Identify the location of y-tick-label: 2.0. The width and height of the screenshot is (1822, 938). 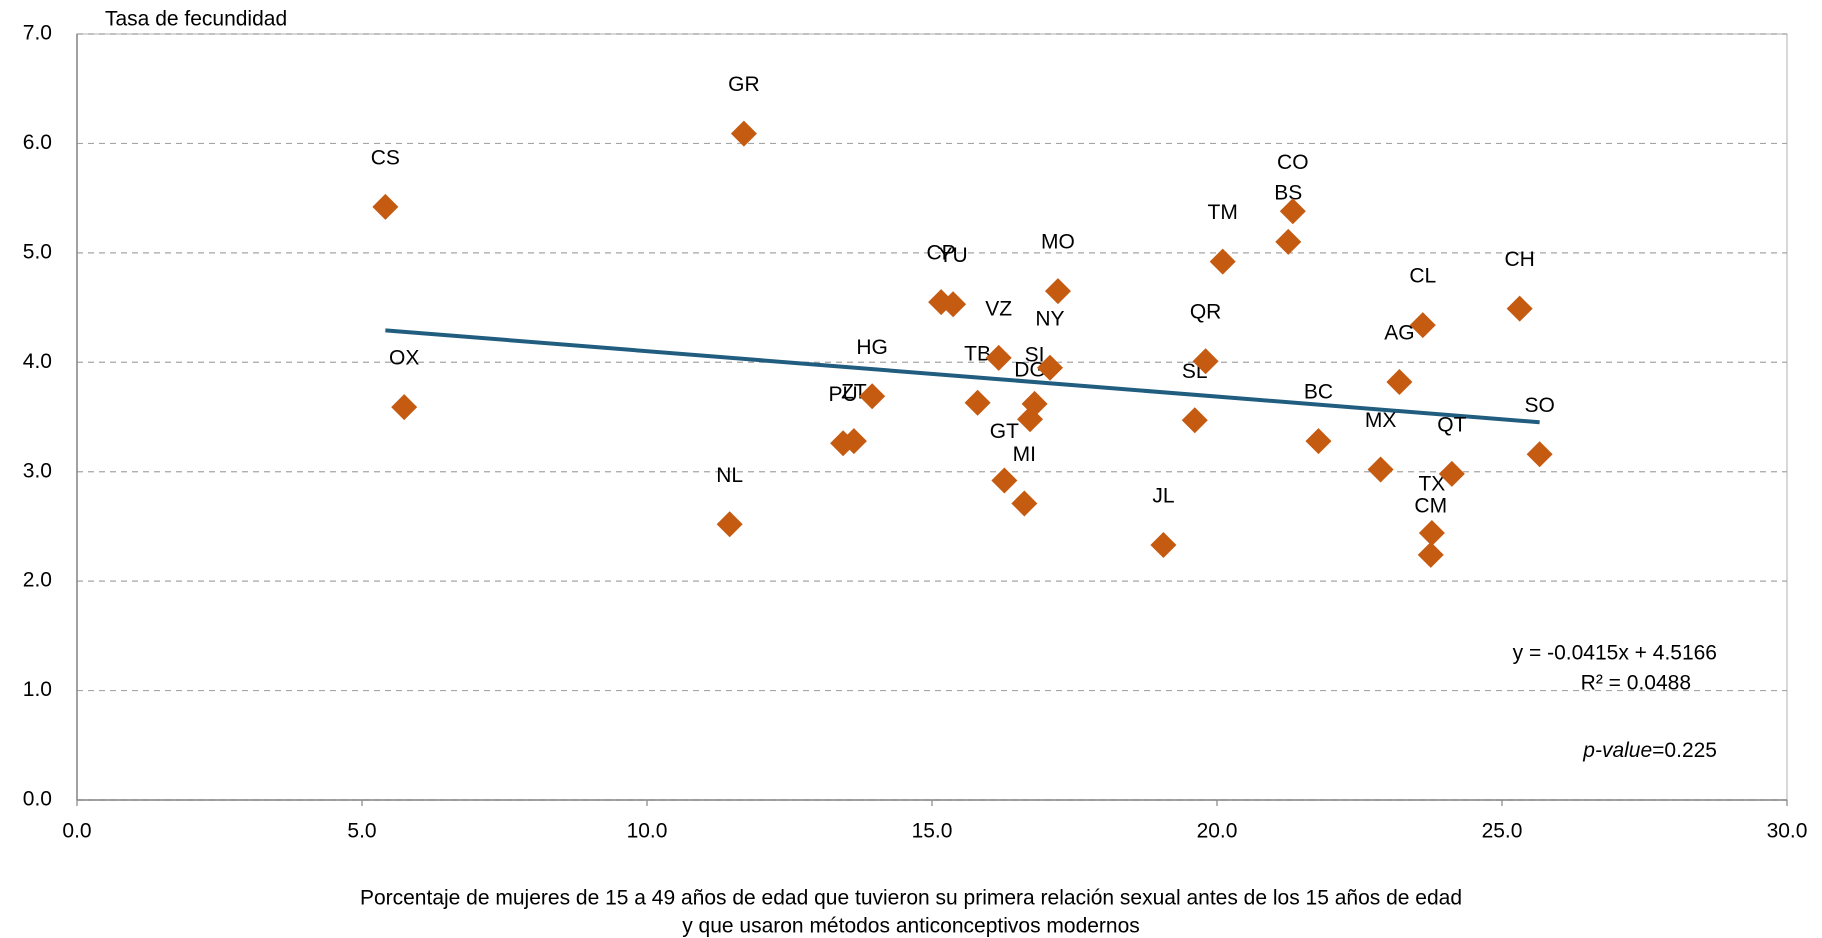
(37, 580).